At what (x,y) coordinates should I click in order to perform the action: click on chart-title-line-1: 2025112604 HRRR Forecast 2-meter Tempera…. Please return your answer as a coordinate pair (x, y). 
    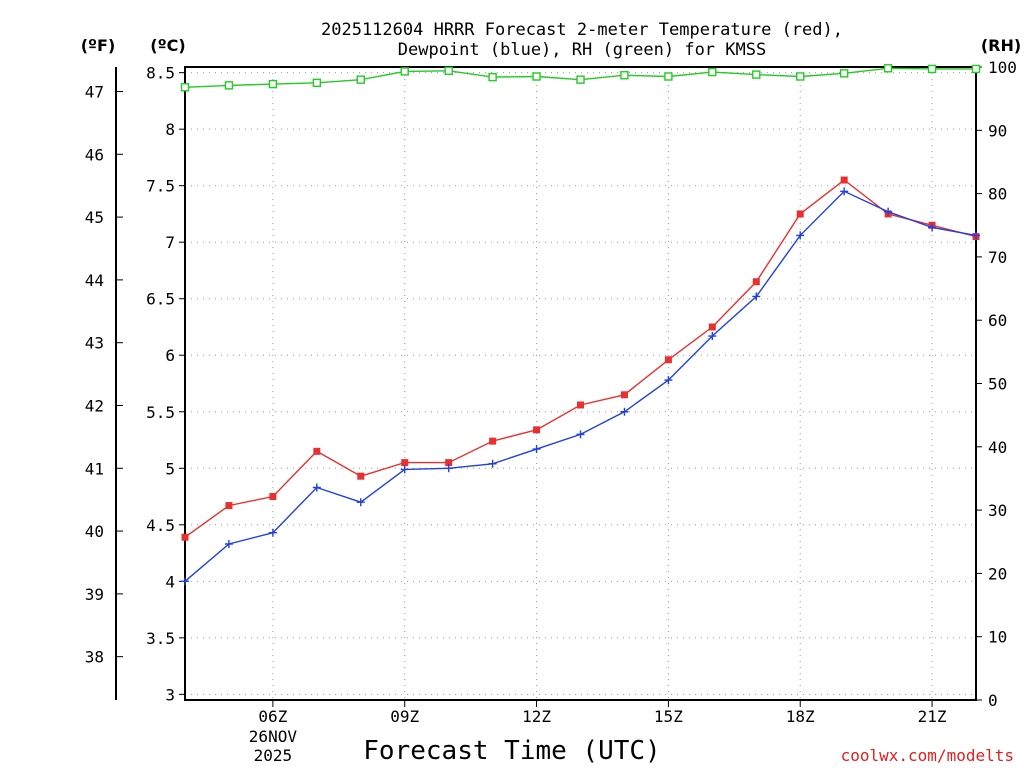
    Looking at the image, I should click on (582, 30).